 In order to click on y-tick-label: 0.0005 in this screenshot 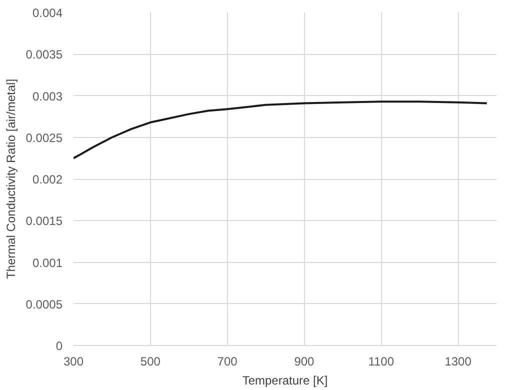, I will do `click(44, 304)`.